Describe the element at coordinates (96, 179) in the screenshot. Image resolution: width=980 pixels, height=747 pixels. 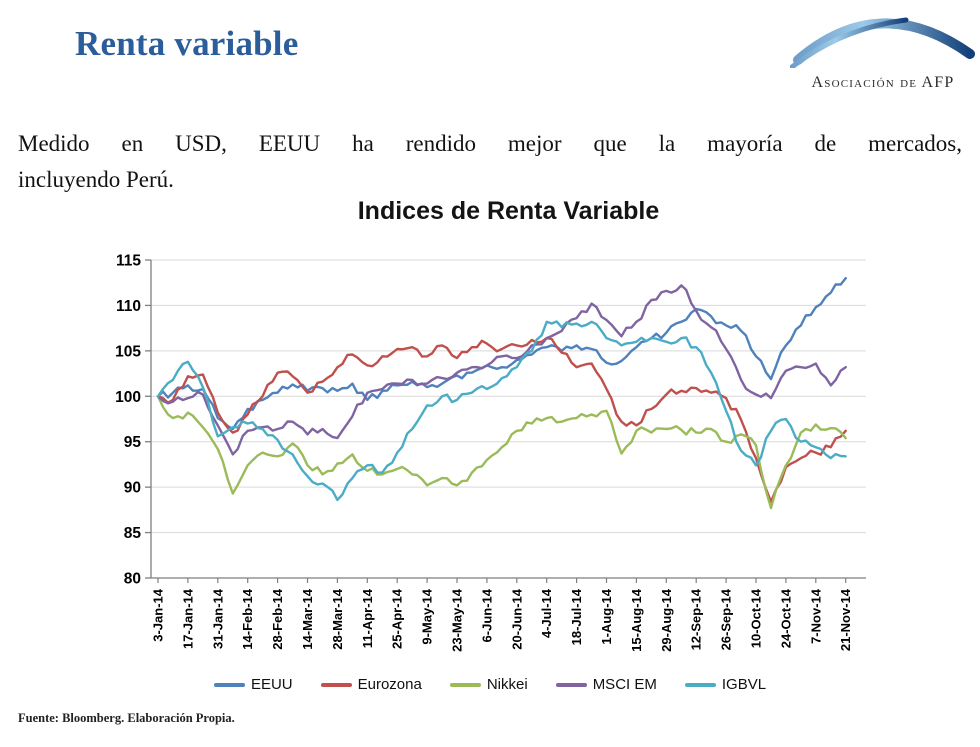
I see `body-line-2: incluyendo Perú.` at that location.